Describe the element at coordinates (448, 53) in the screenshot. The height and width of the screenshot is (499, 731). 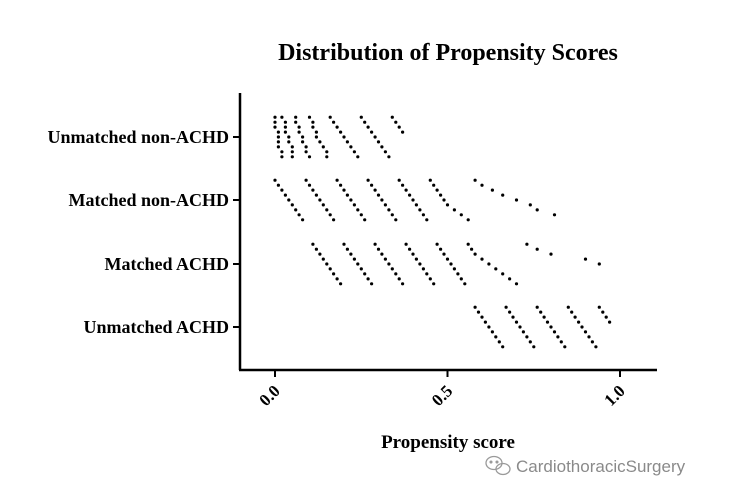
I see `chart-title: Distribution of Propensity Scores` at that location.